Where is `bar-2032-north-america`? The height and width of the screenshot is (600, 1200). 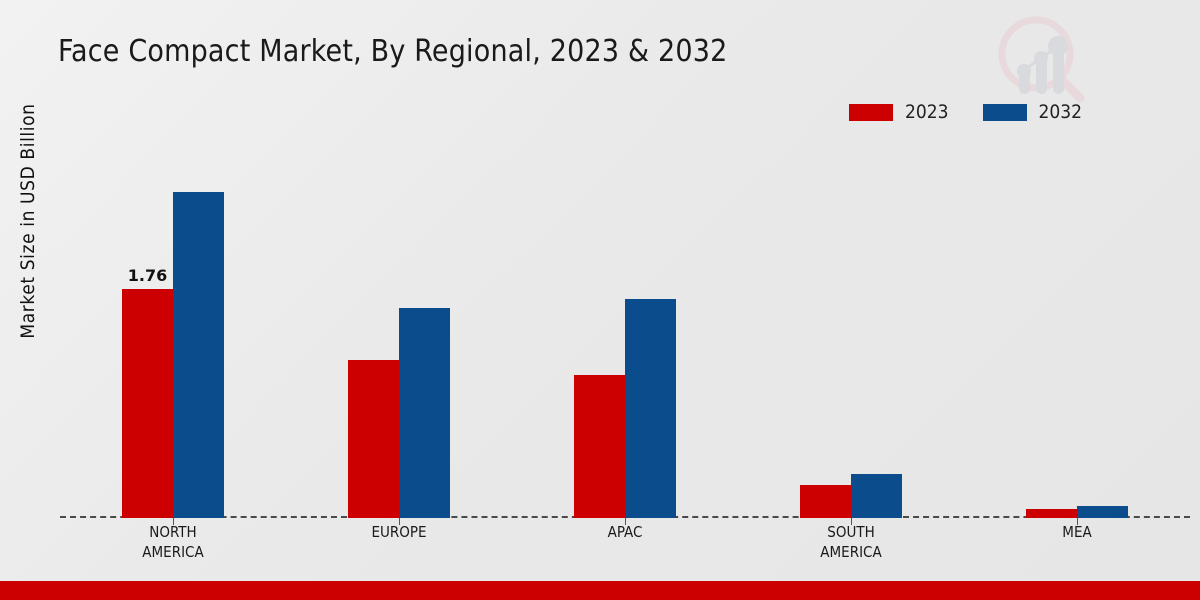 bar-2032-north-america is located at coordinates (198, 355).